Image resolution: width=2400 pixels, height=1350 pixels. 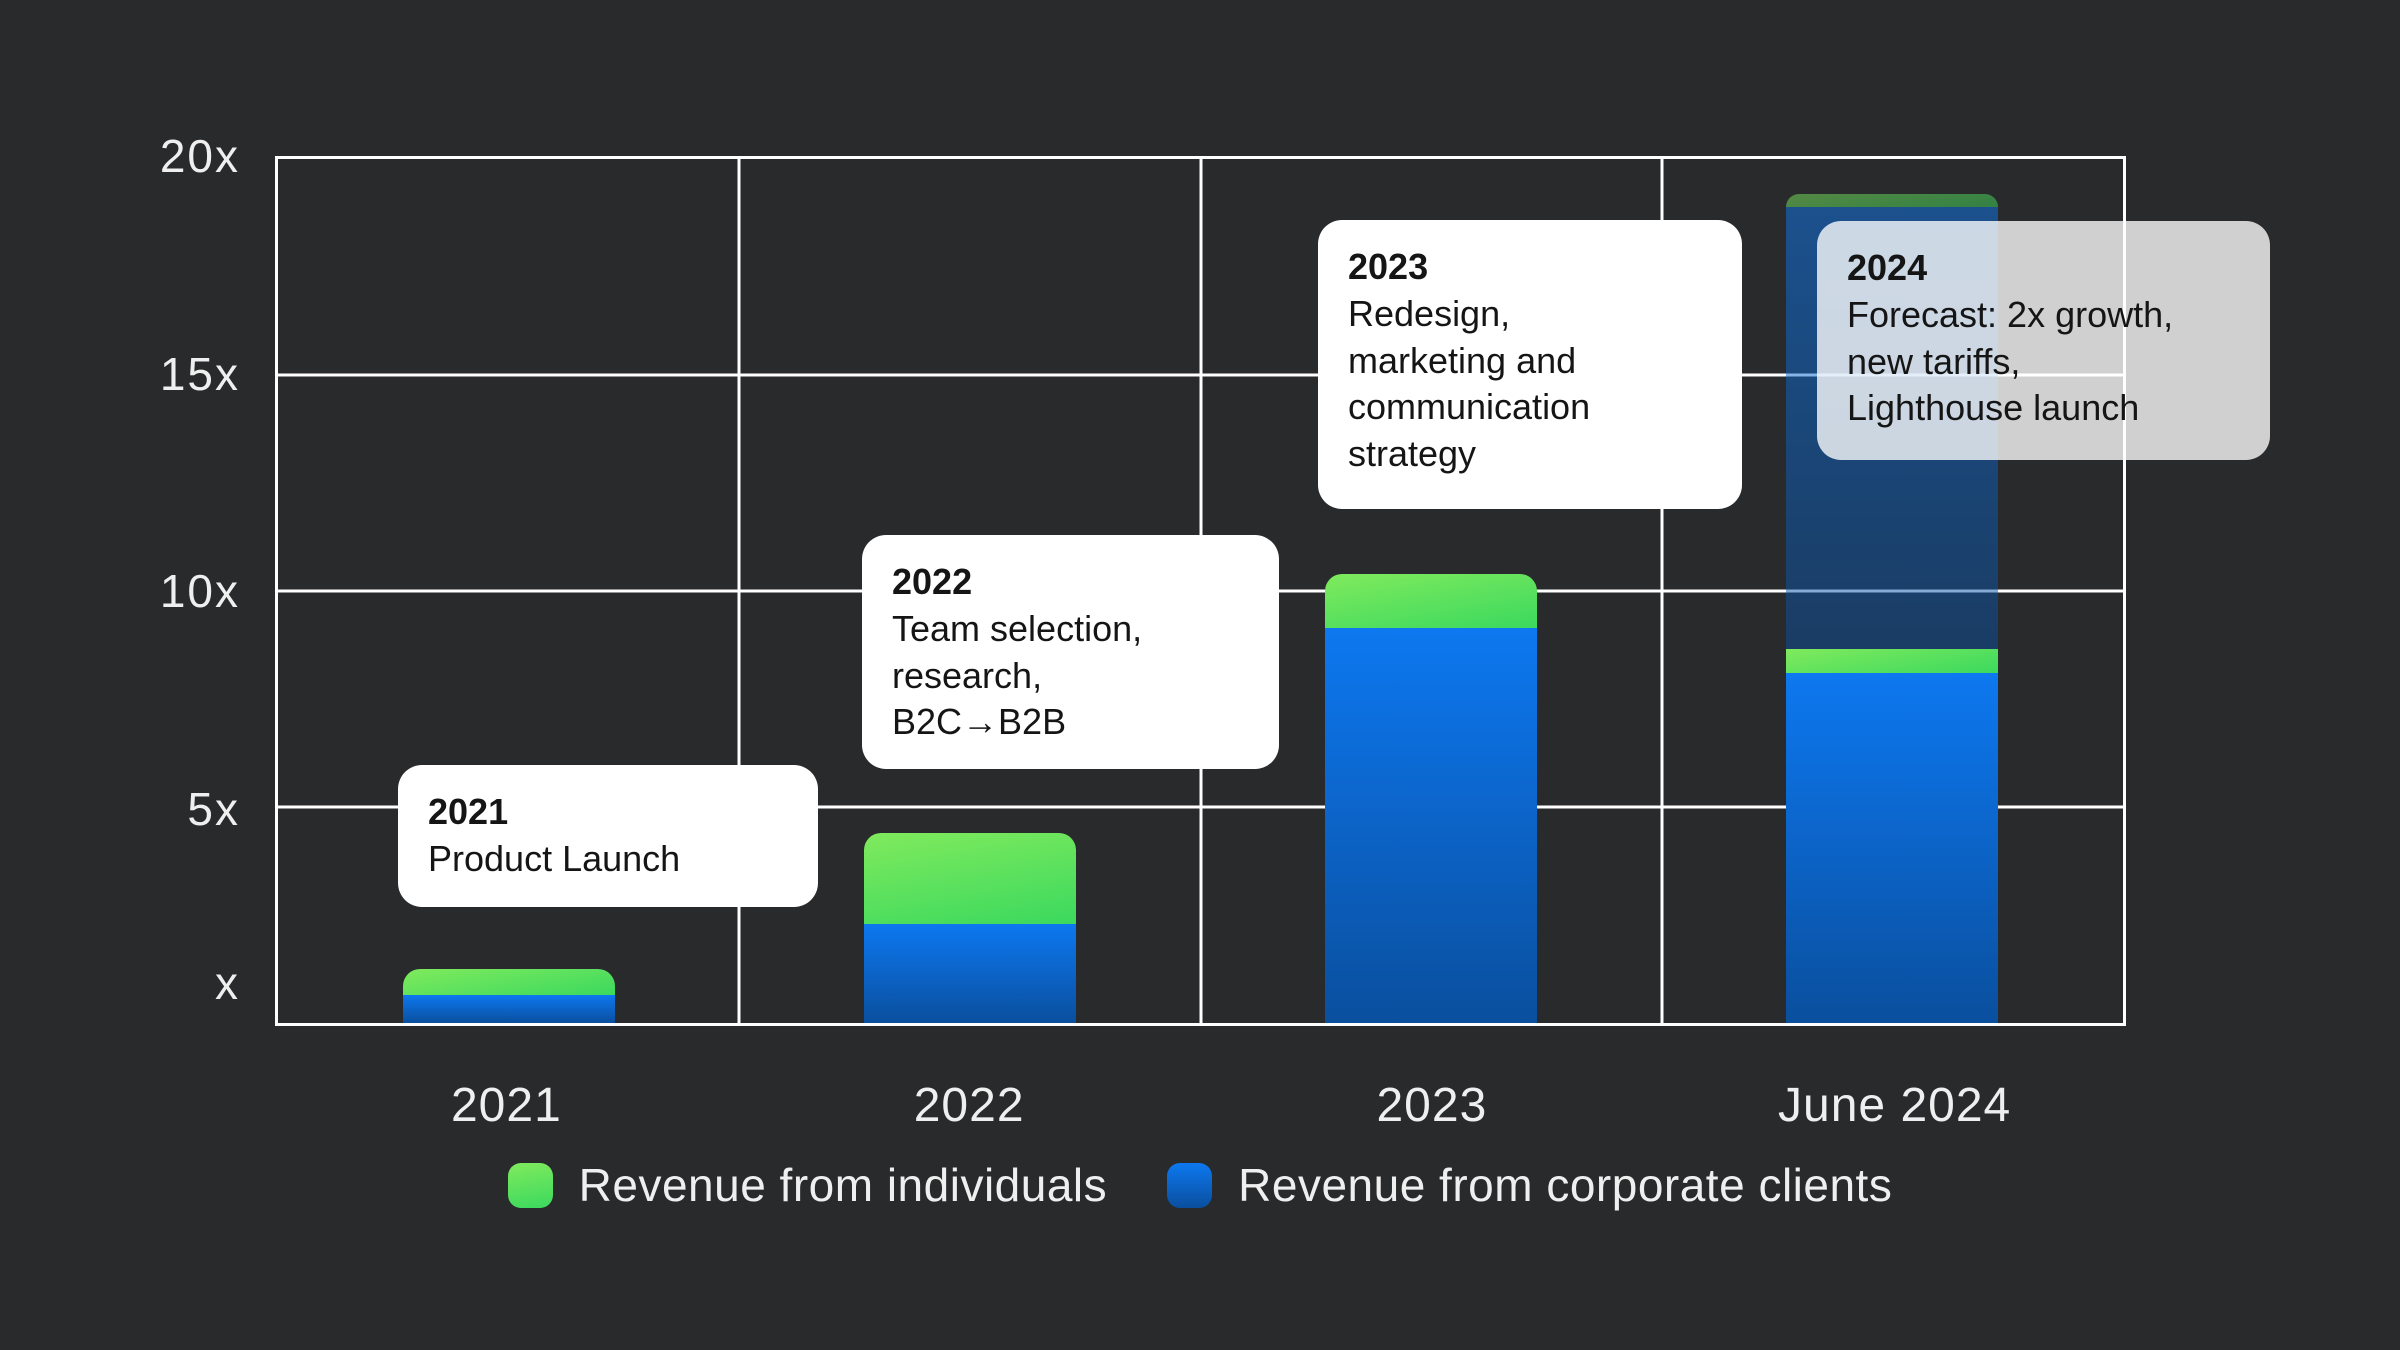 I want to click on bar-column-2023, so click(x=1431, y=591).